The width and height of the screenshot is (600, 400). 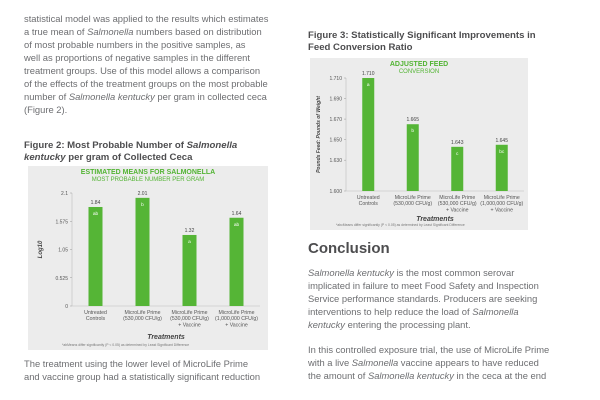 I want to click on y-tick-label: 1.690, so click(x=335, y=100).